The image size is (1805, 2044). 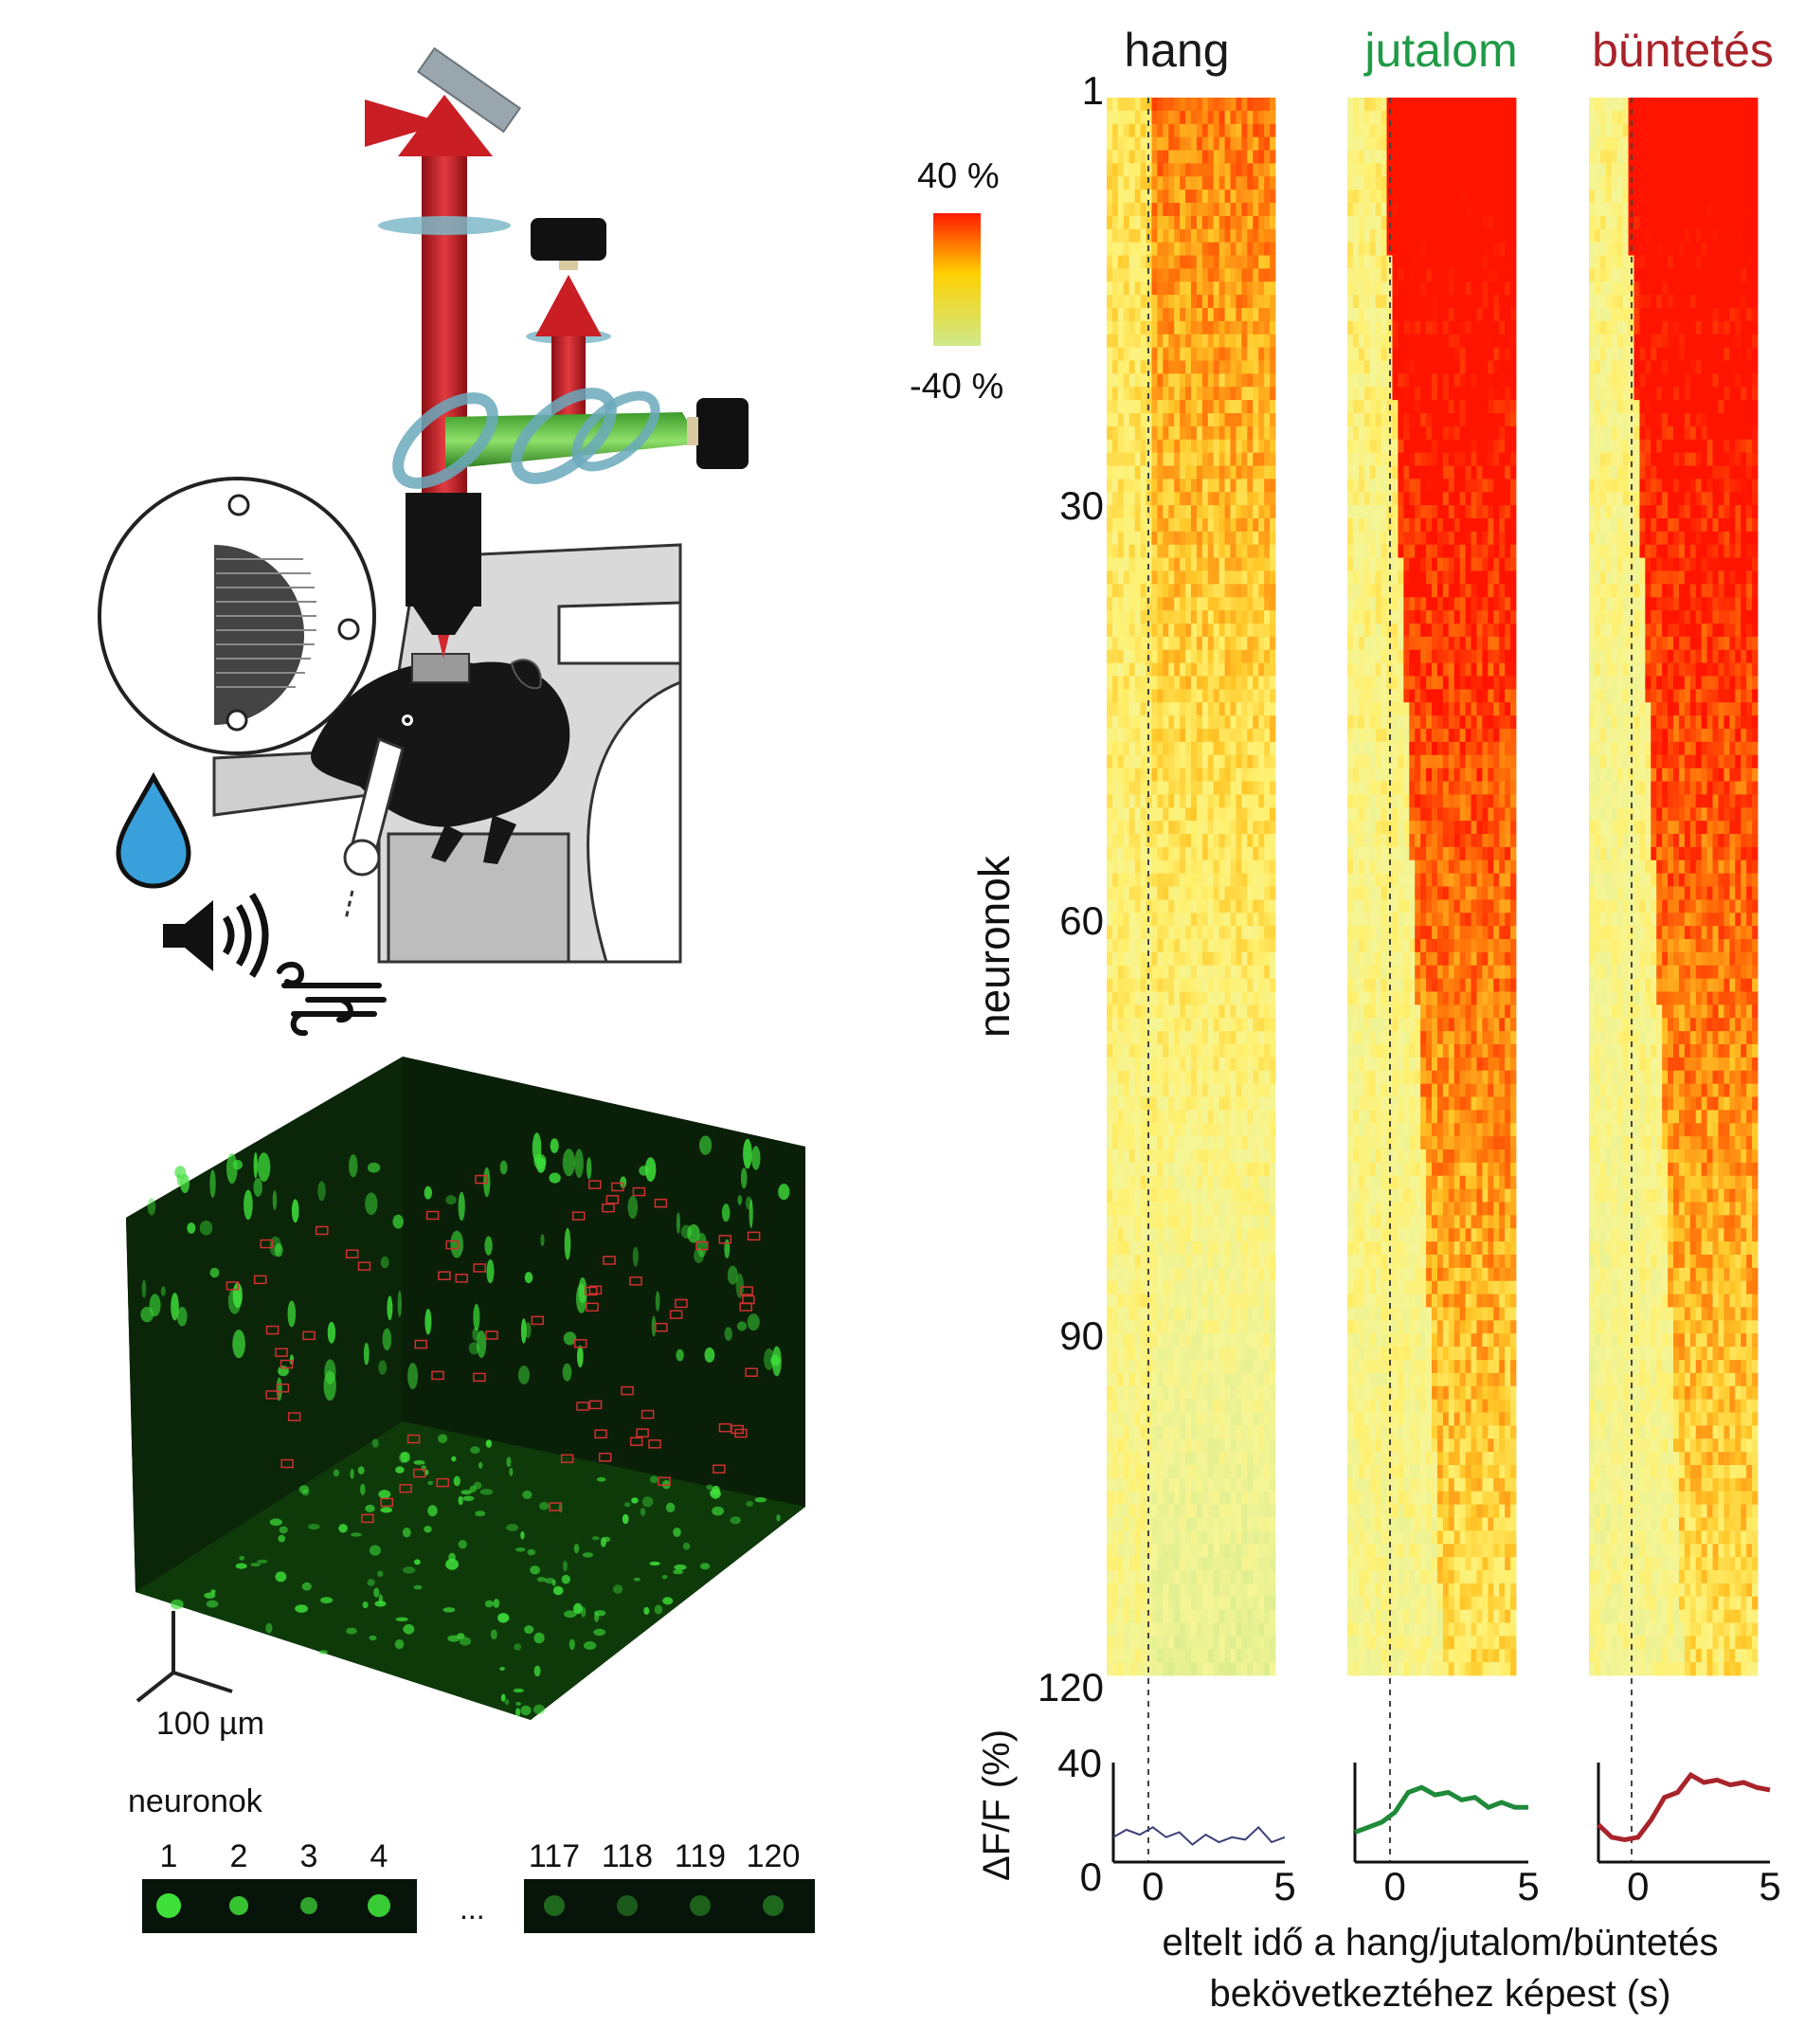 What do you see at coordinates (379, 1856) in the screenshot?
I see `neuron-number: 4` at bounding box center [379, 1856].